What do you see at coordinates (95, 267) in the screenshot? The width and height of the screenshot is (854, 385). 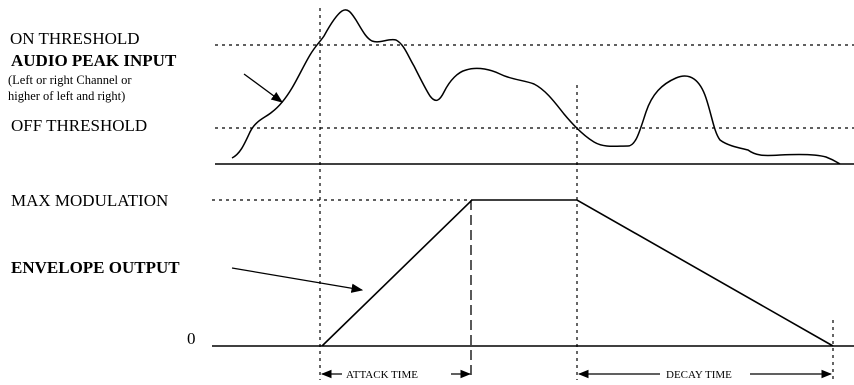 I see `envelope-output-label: ENVELOPE OUTPUT` at bounding box center [95, 267].